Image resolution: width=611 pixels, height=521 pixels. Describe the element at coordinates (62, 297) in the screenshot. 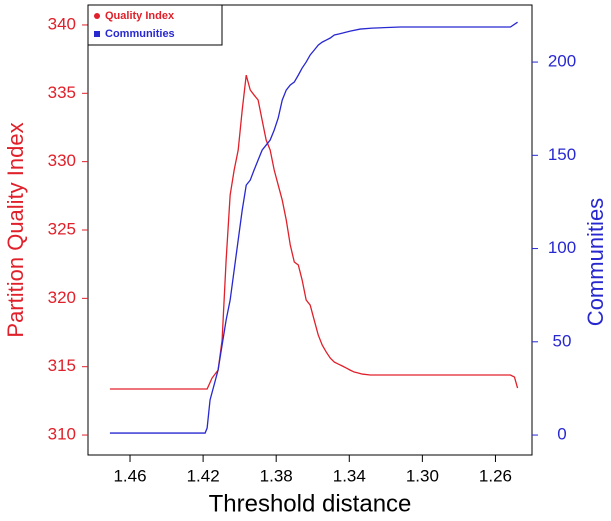

I see `y-tick-label: 320` at that location.